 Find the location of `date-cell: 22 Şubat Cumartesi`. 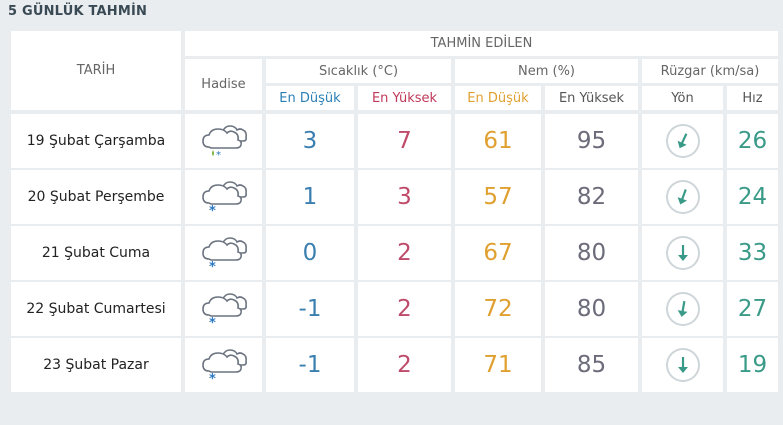

date-cell: 22 Şubat Cumartesi is located at coordinates (96, 309).